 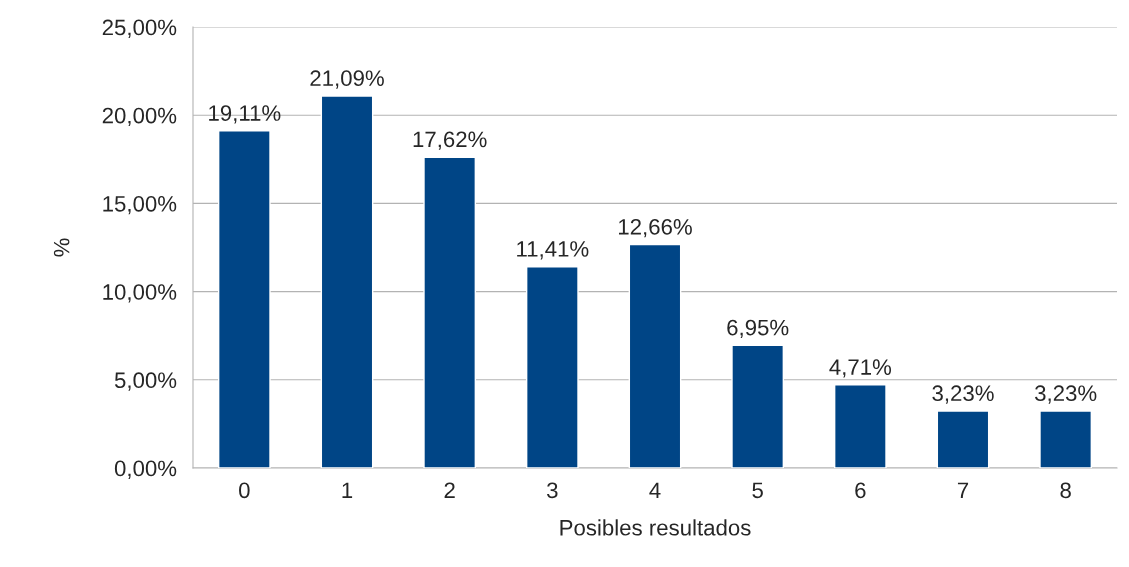 What do you see at coordinates (139, 117) in the screenshot?
I see `y-tick-label: 20,00%` at bounding box center [139, 117].